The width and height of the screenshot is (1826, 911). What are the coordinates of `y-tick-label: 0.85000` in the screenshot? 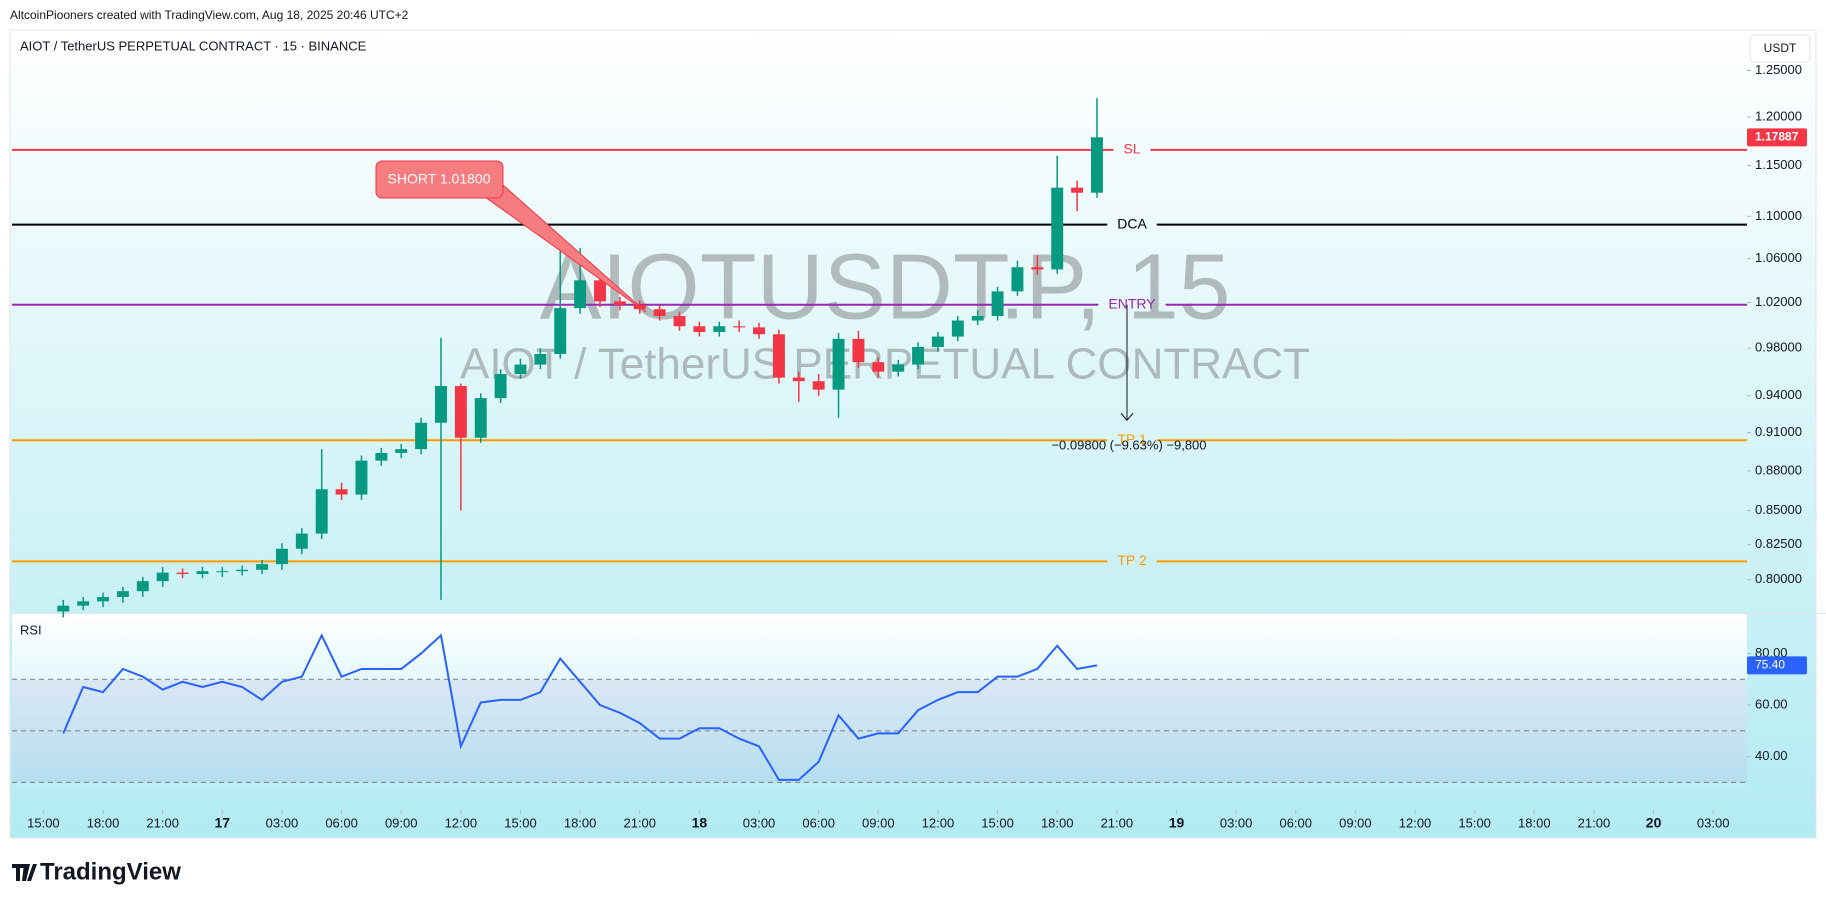 It's located at (1778, 509).